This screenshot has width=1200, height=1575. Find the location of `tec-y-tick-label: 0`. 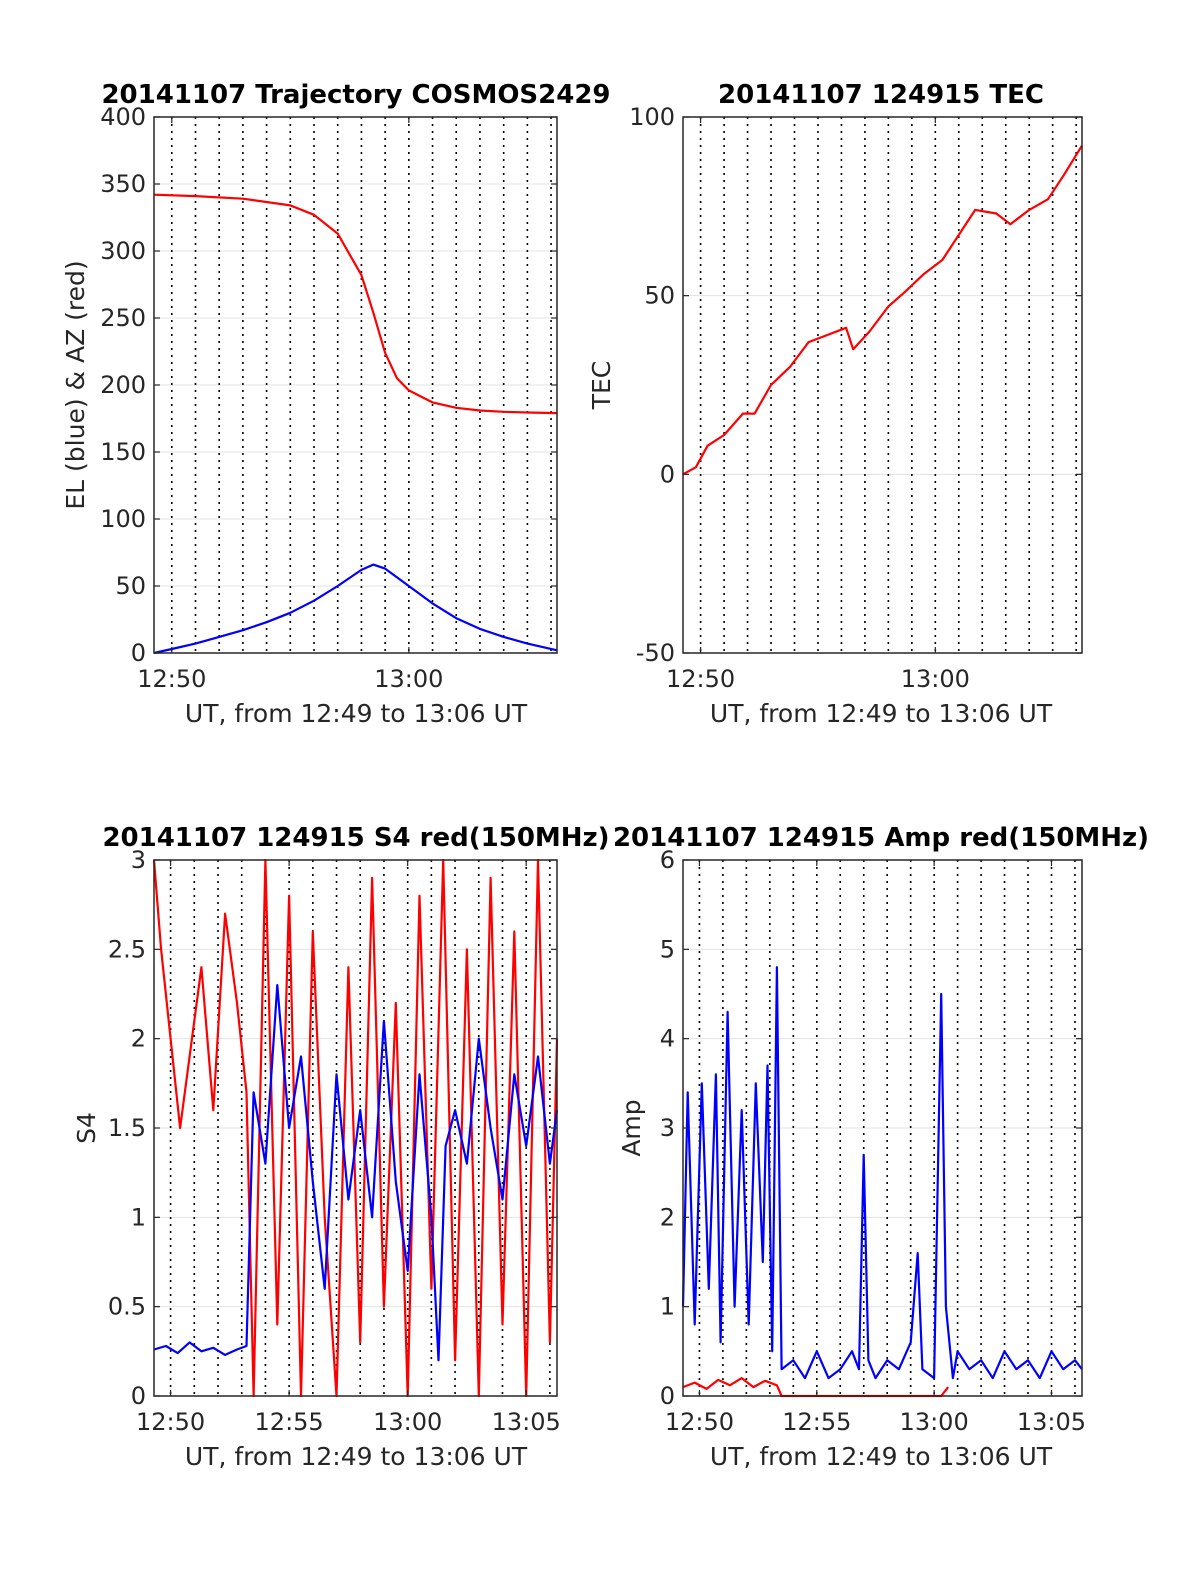

tec-y-tick-label: 0 is located at coordinates (667, 474).